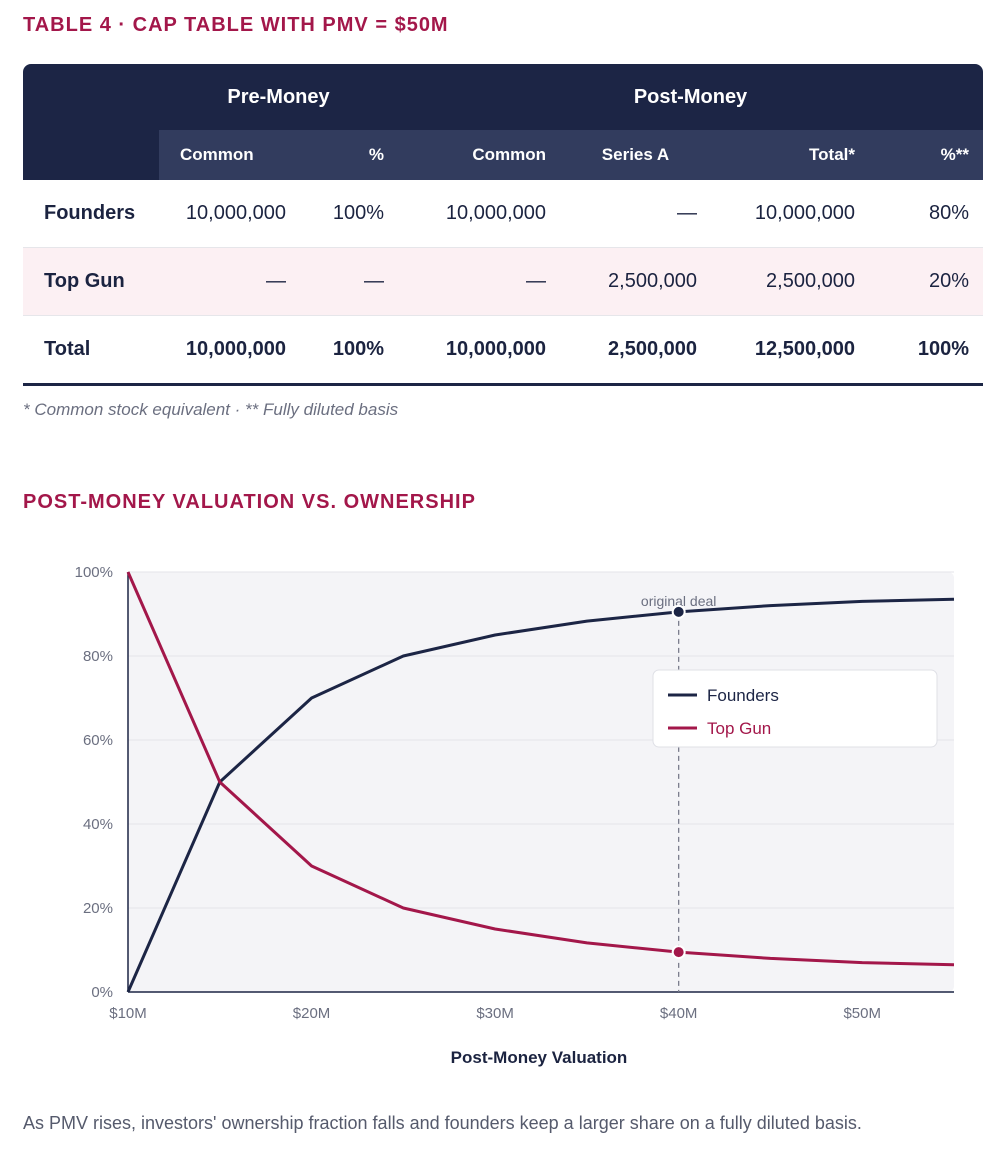 The width and height of the screenshot is (1004, 1156). I want to click on col-pre-percent: %, so click(349, 155).